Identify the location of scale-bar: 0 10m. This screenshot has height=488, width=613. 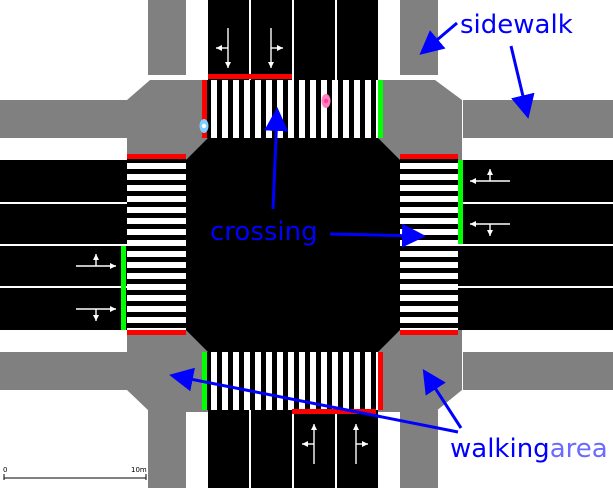
(75, 473).